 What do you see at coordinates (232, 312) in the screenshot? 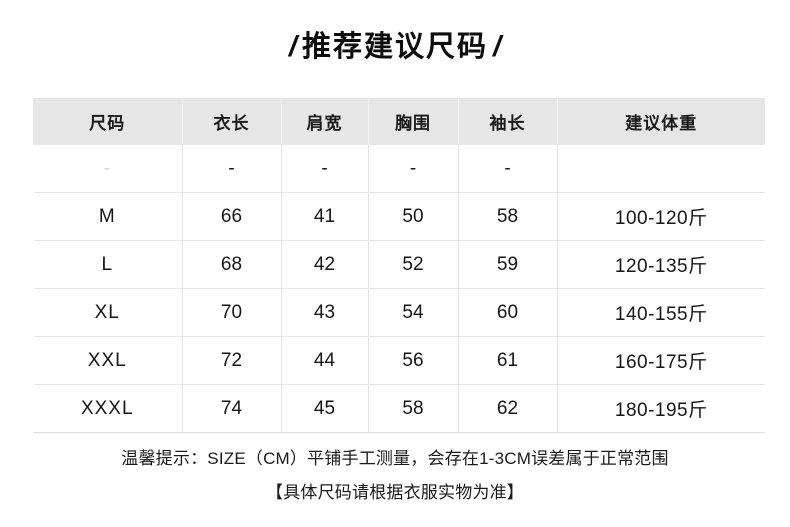
I see `cell-length: 70` at bounding box center [232, 312].